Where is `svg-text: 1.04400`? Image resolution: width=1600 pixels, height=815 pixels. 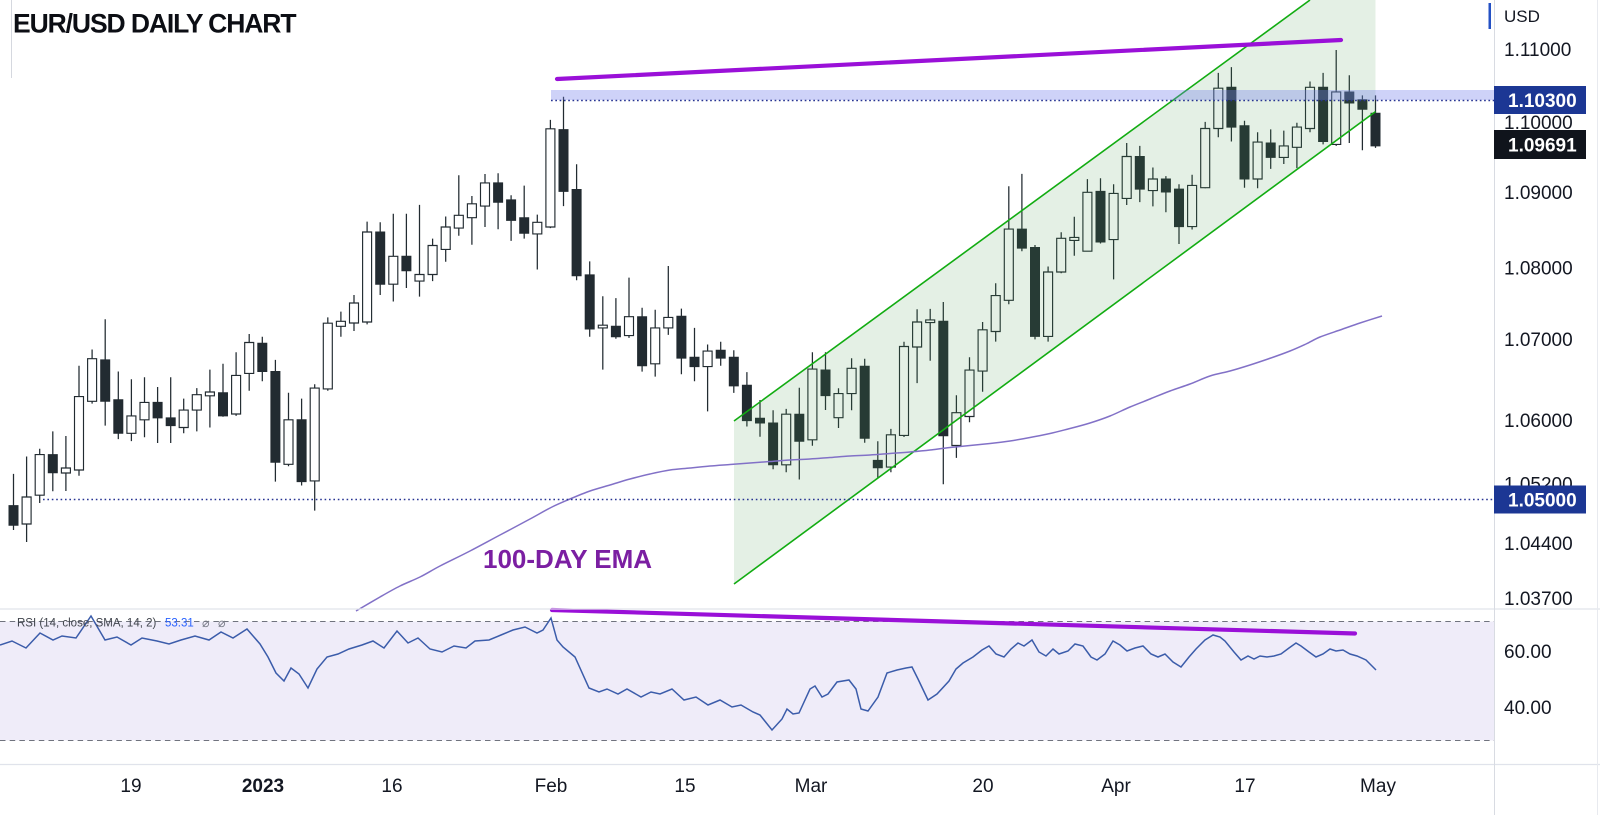
svg-text: 1.04400 is located at coordinates (1538, 544).